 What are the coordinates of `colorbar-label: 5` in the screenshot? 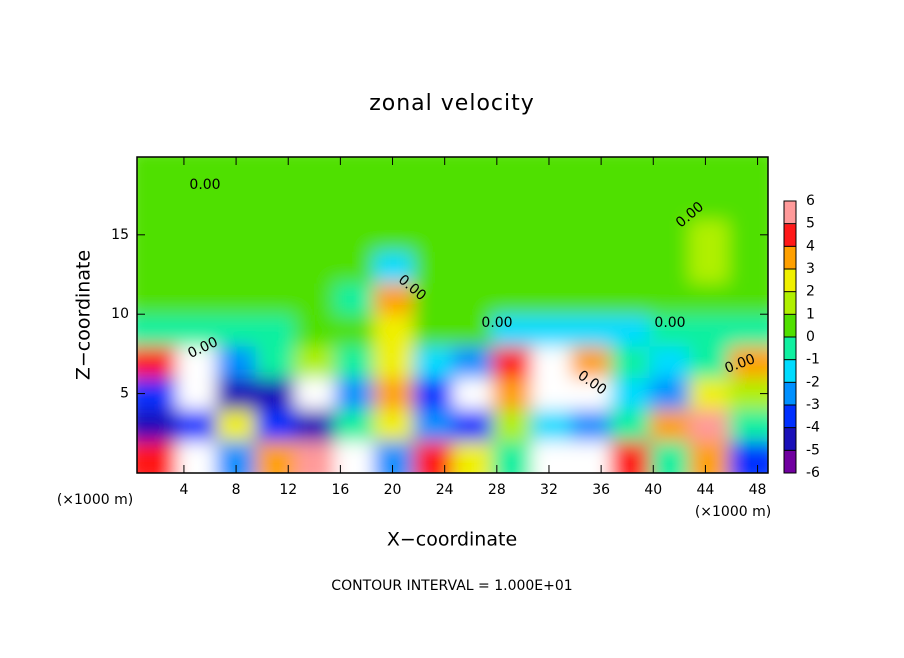 It's located at (810, 224).